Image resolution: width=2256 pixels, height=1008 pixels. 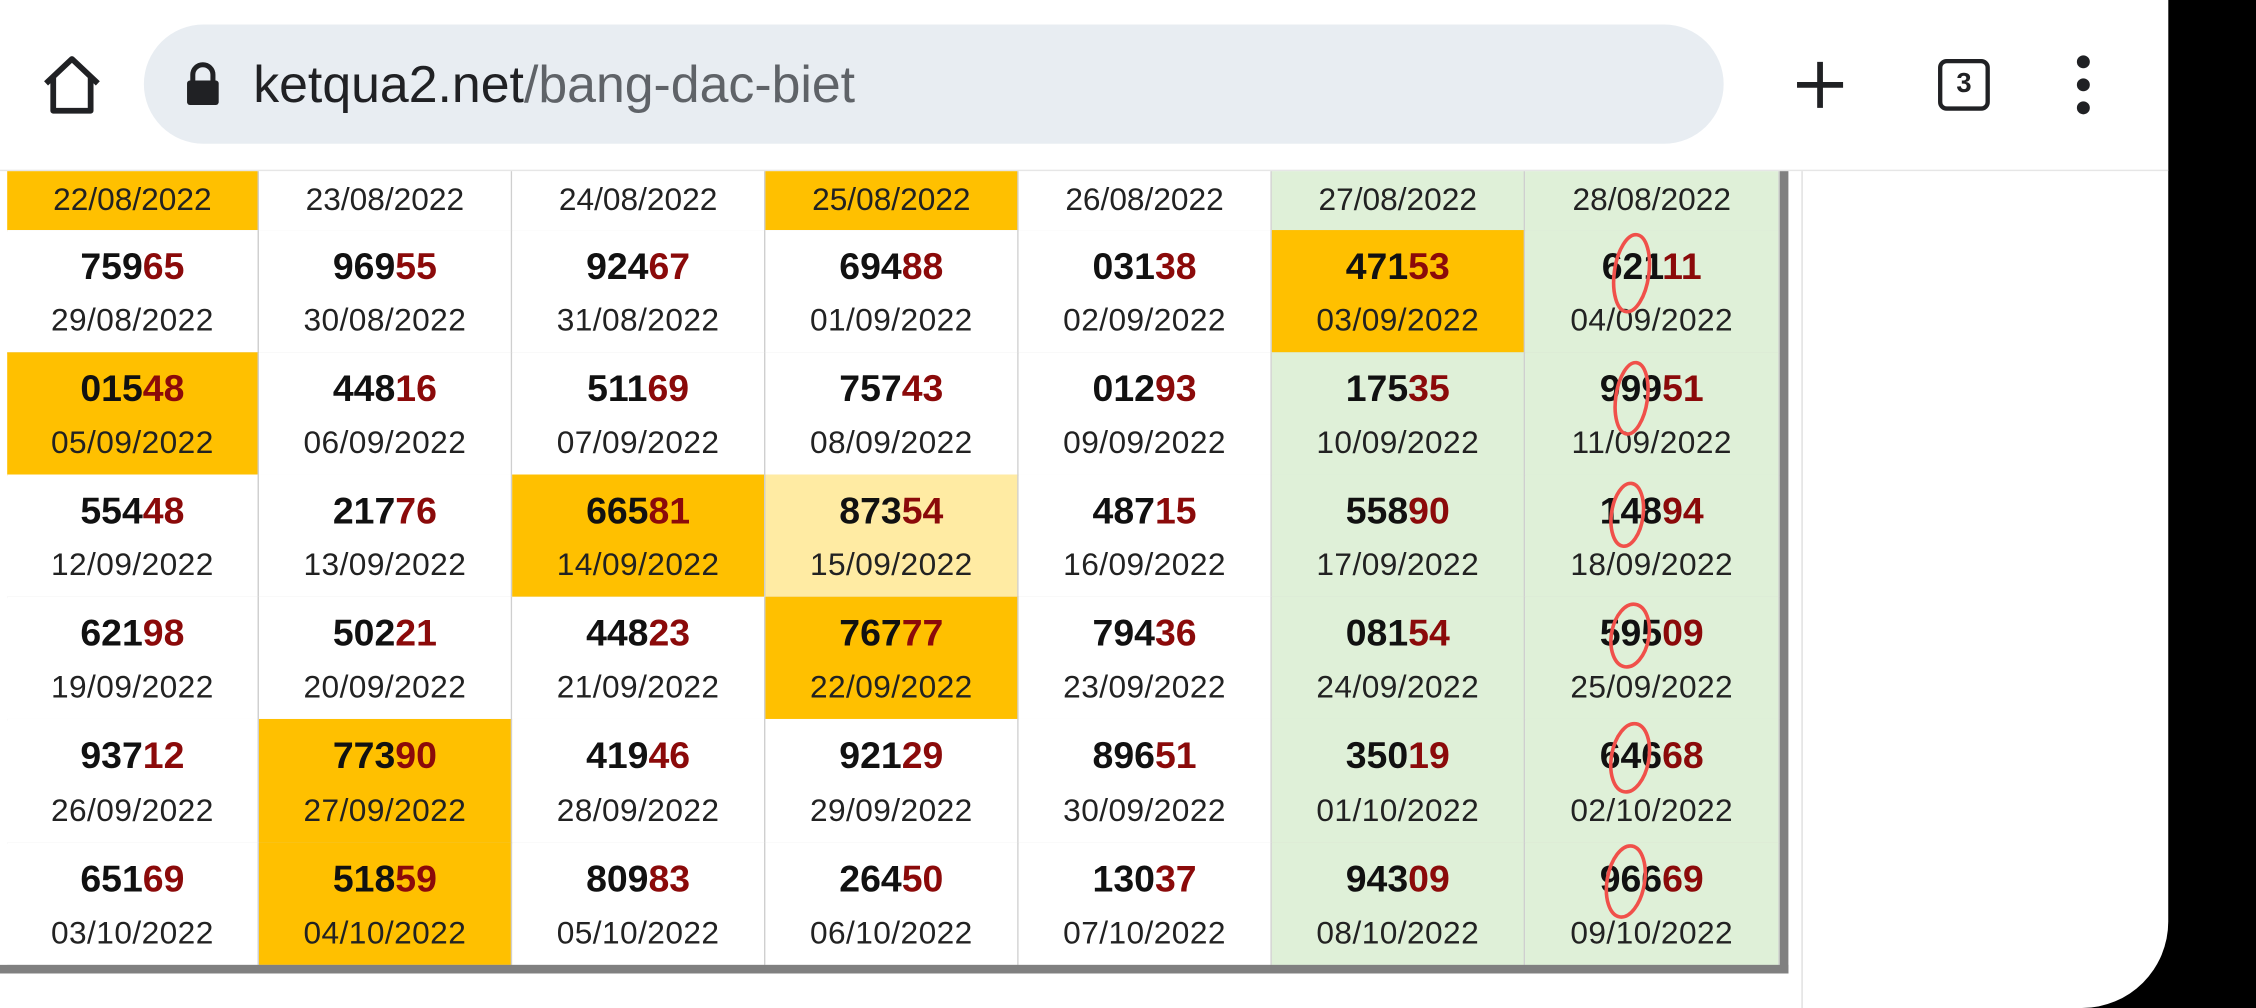 What do you see at coordinates (1145, 633) in the screenshot?
I see `number: 79436` at bounding box center [1145, 633].